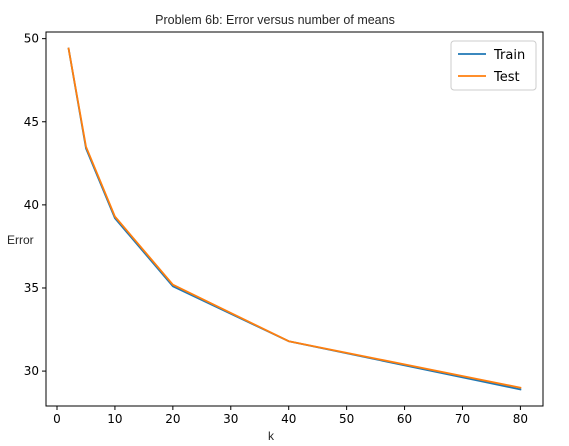 The image size is (569, 446). I want to click on x-tick-label: 30, so click(230, 419).